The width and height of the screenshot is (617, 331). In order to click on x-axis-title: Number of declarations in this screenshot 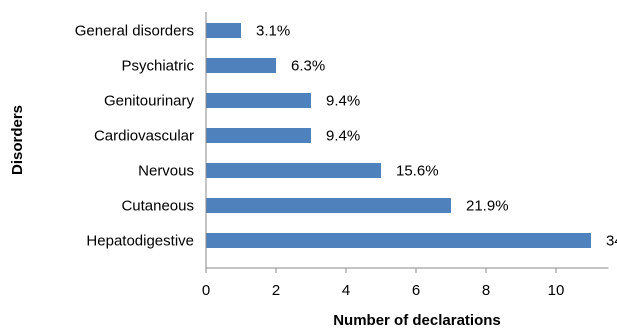, I will do `click(417, 320)`.